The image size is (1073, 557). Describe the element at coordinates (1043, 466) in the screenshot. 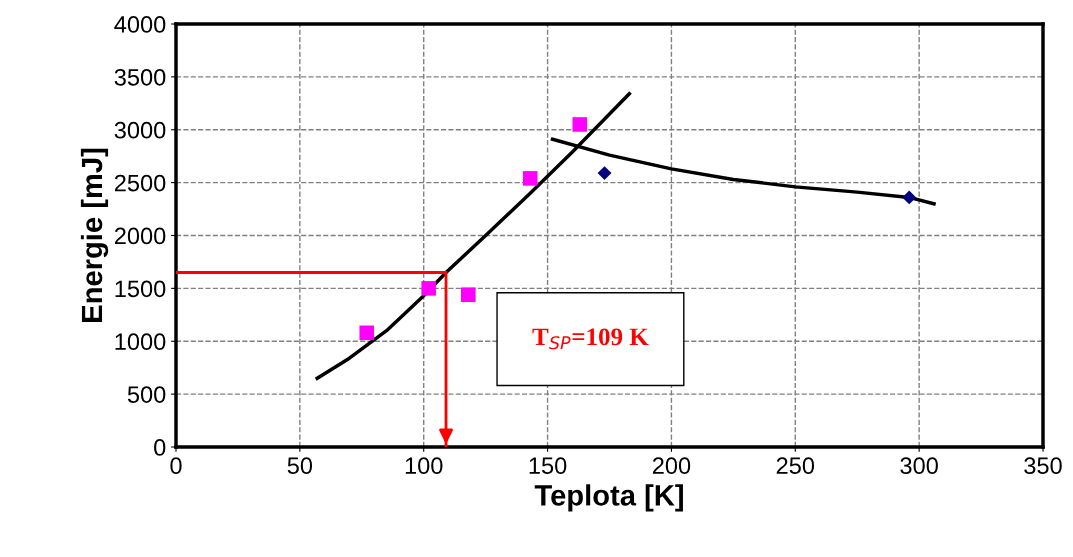

I see `x-tick-label: 350` at that location.